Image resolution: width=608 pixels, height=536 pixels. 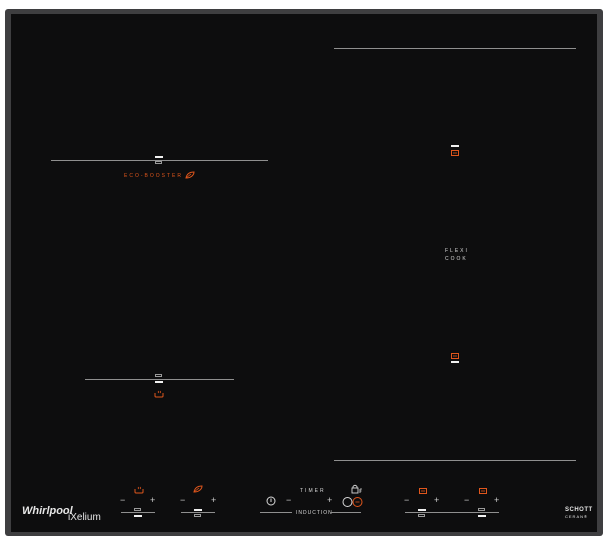 I want to click on ixelium-logo-text: iXelium, so click(x=84, y=517).